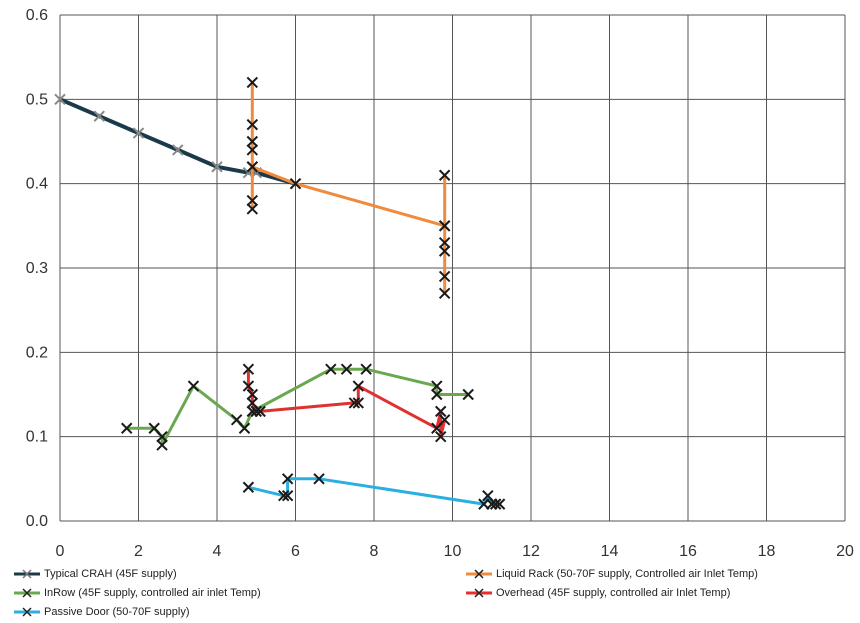 This screenshot has width=860, height=623. What do you see at coordinates (110, 574) in the screenshot?
I see `legend-label-typical-crah: Typical CRAH (45F supply)` at bounding box center [110, 574].